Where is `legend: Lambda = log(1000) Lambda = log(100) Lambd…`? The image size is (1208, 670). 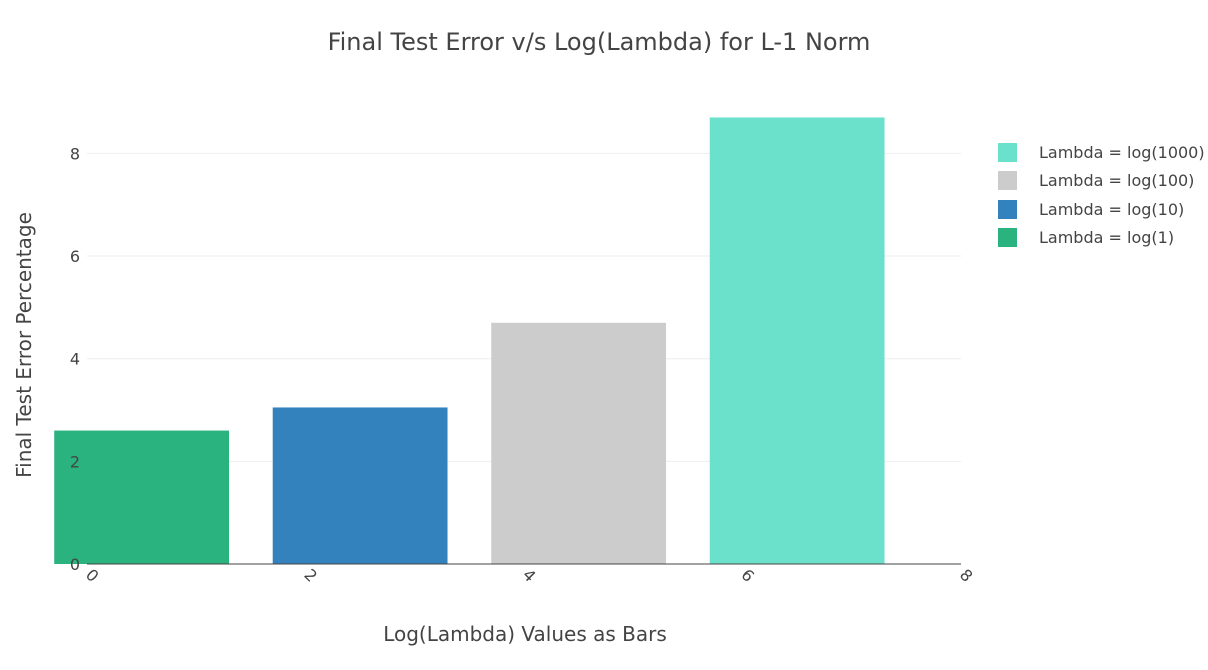 legend: Lambda = log(1000) Lambda = log(100) Lambd… is located at coordinates (1101, 195).